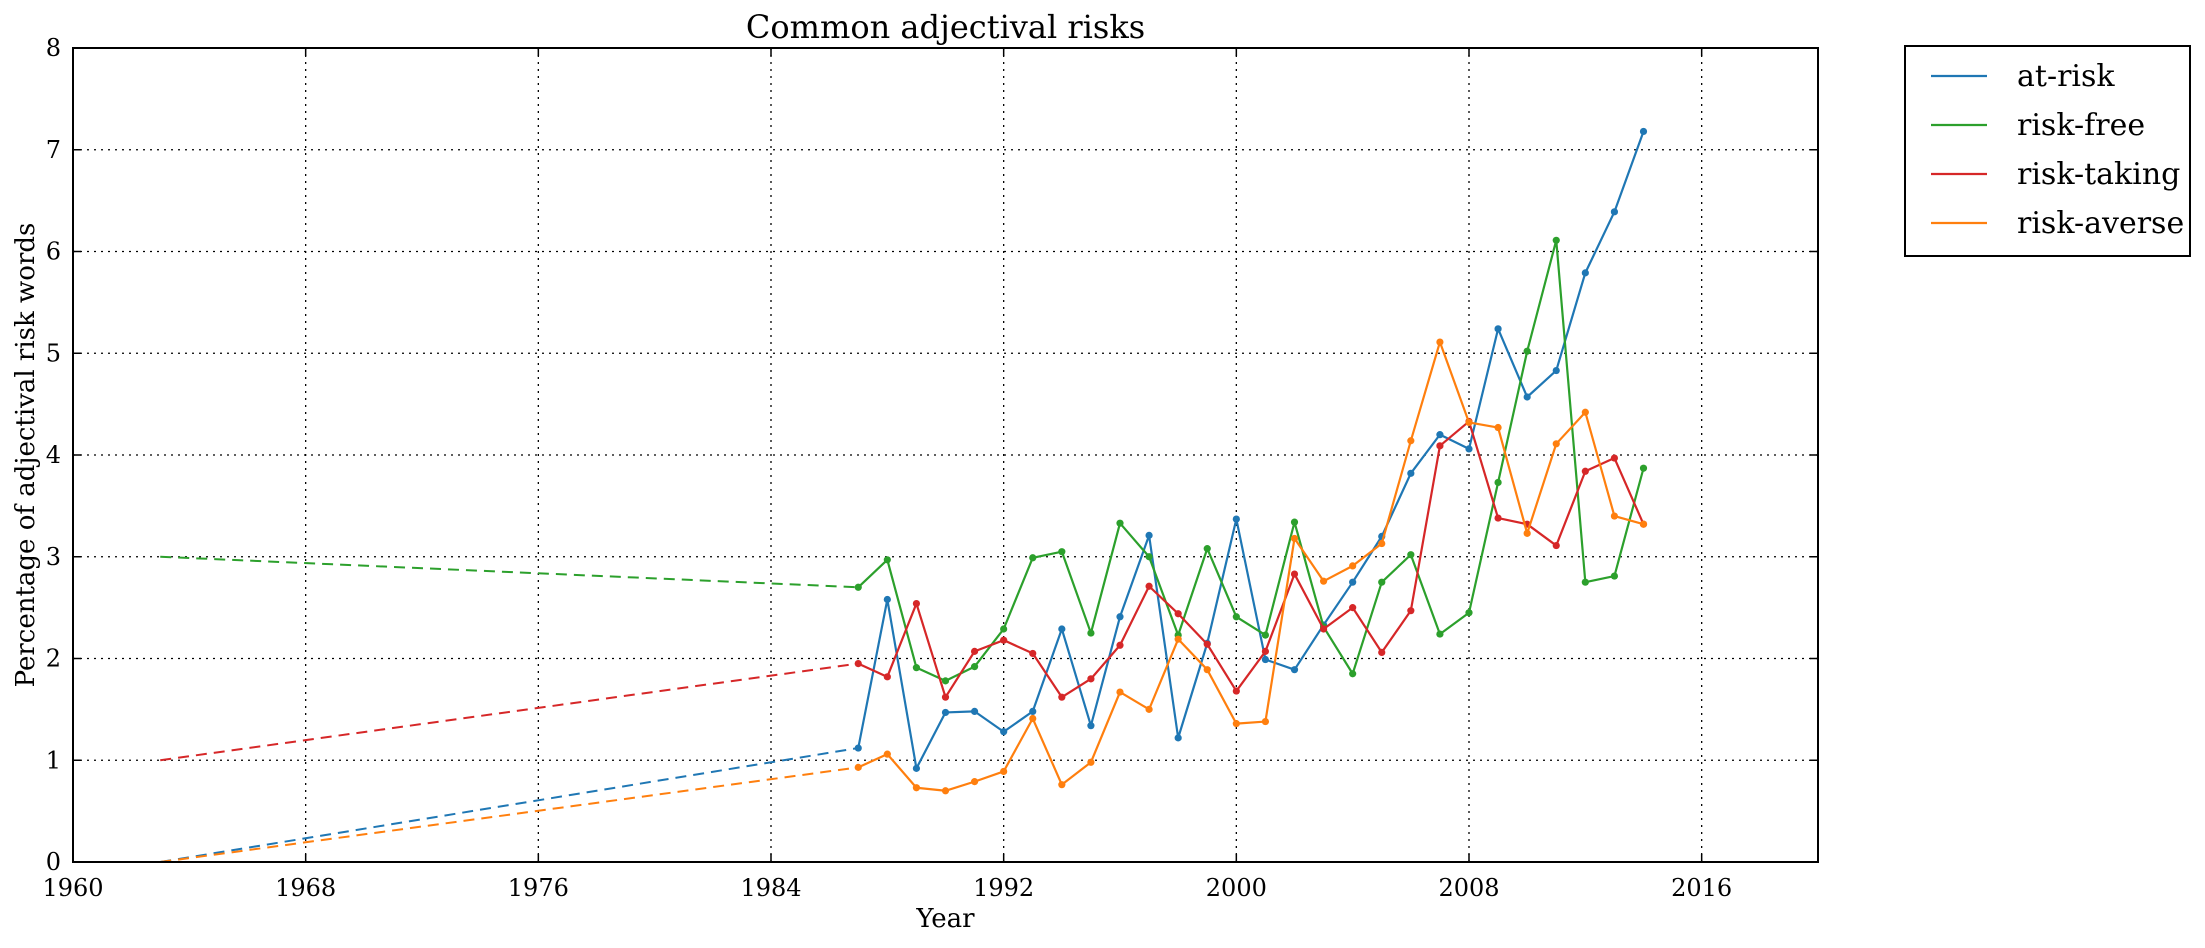 The image size is (2205, 948). Describe the element at coordinates (305, 888) in the screenshot. I see `x-tick-label: 1968` at that location.